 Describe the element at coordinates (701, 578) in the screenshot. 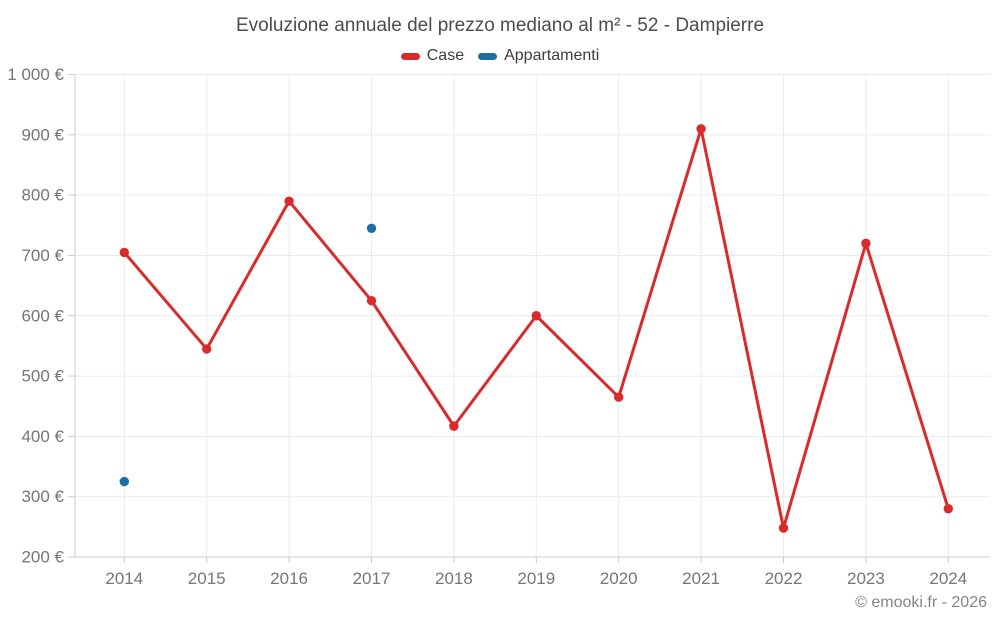

I see `x-axis-label: 2021` at that location.